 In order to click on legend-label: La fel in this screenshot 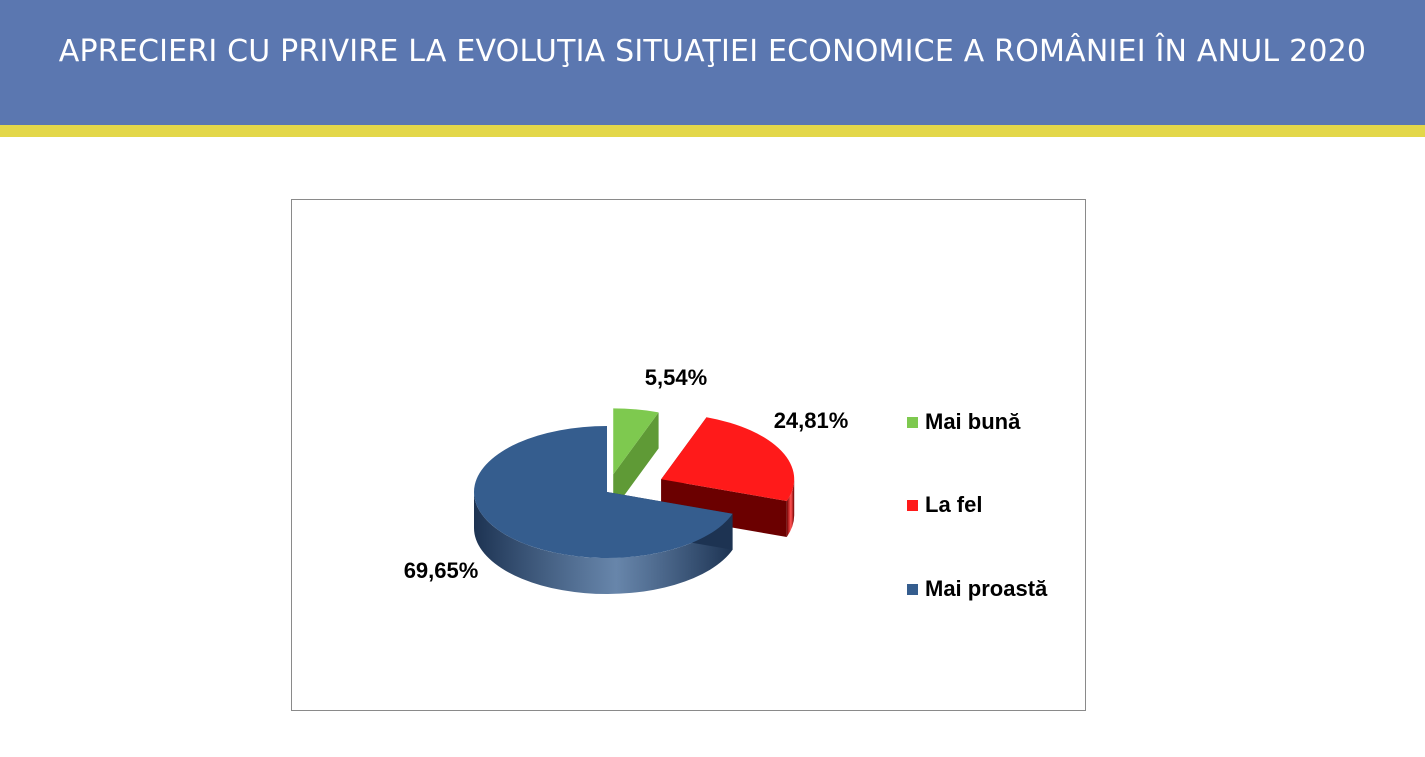, I will do `click(953, 504)`.